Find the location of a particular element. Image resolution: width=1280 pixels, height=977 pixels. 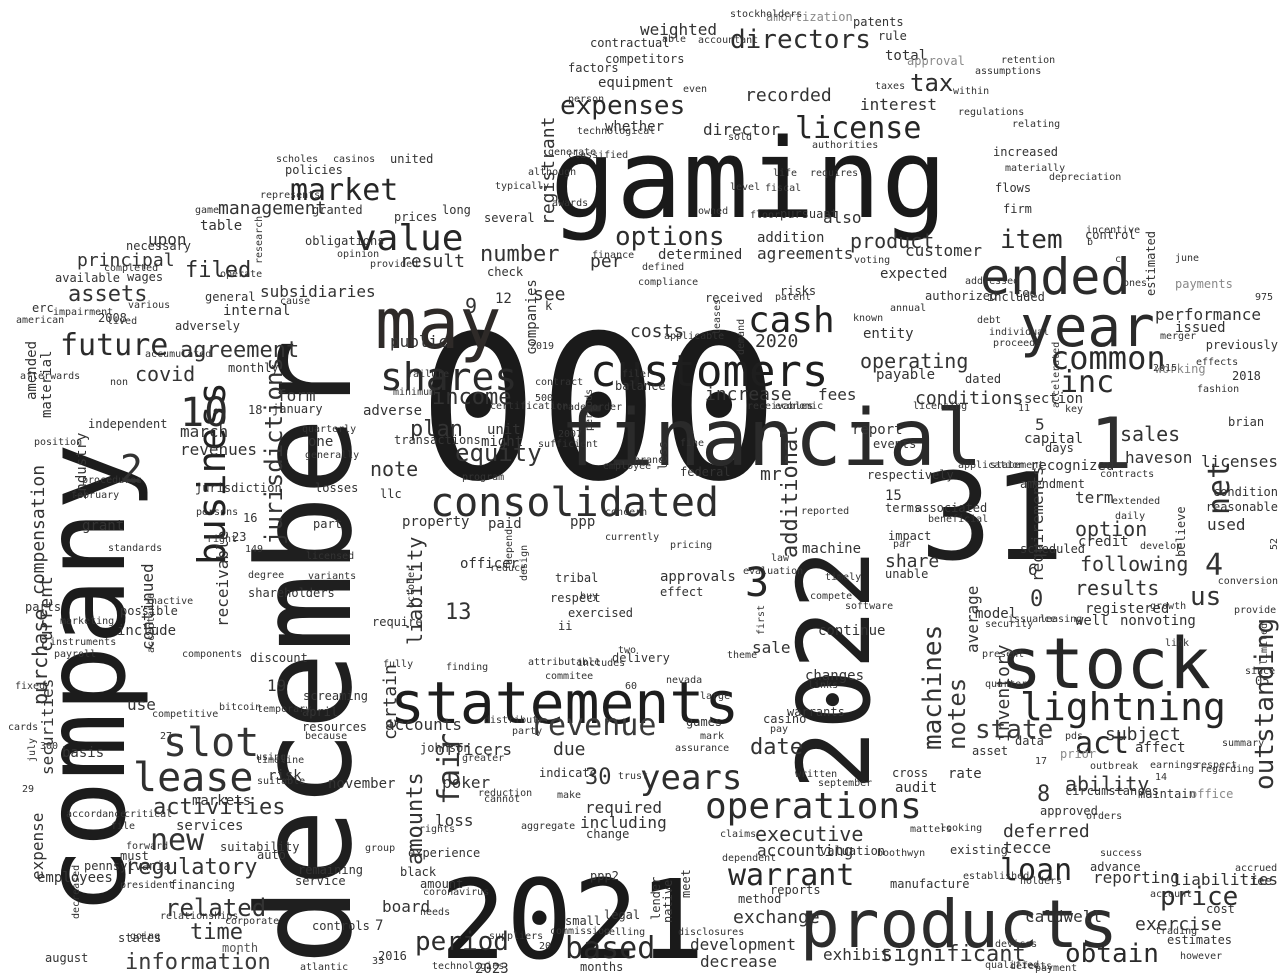

word-21: slot is located at coordinates (211, 743).